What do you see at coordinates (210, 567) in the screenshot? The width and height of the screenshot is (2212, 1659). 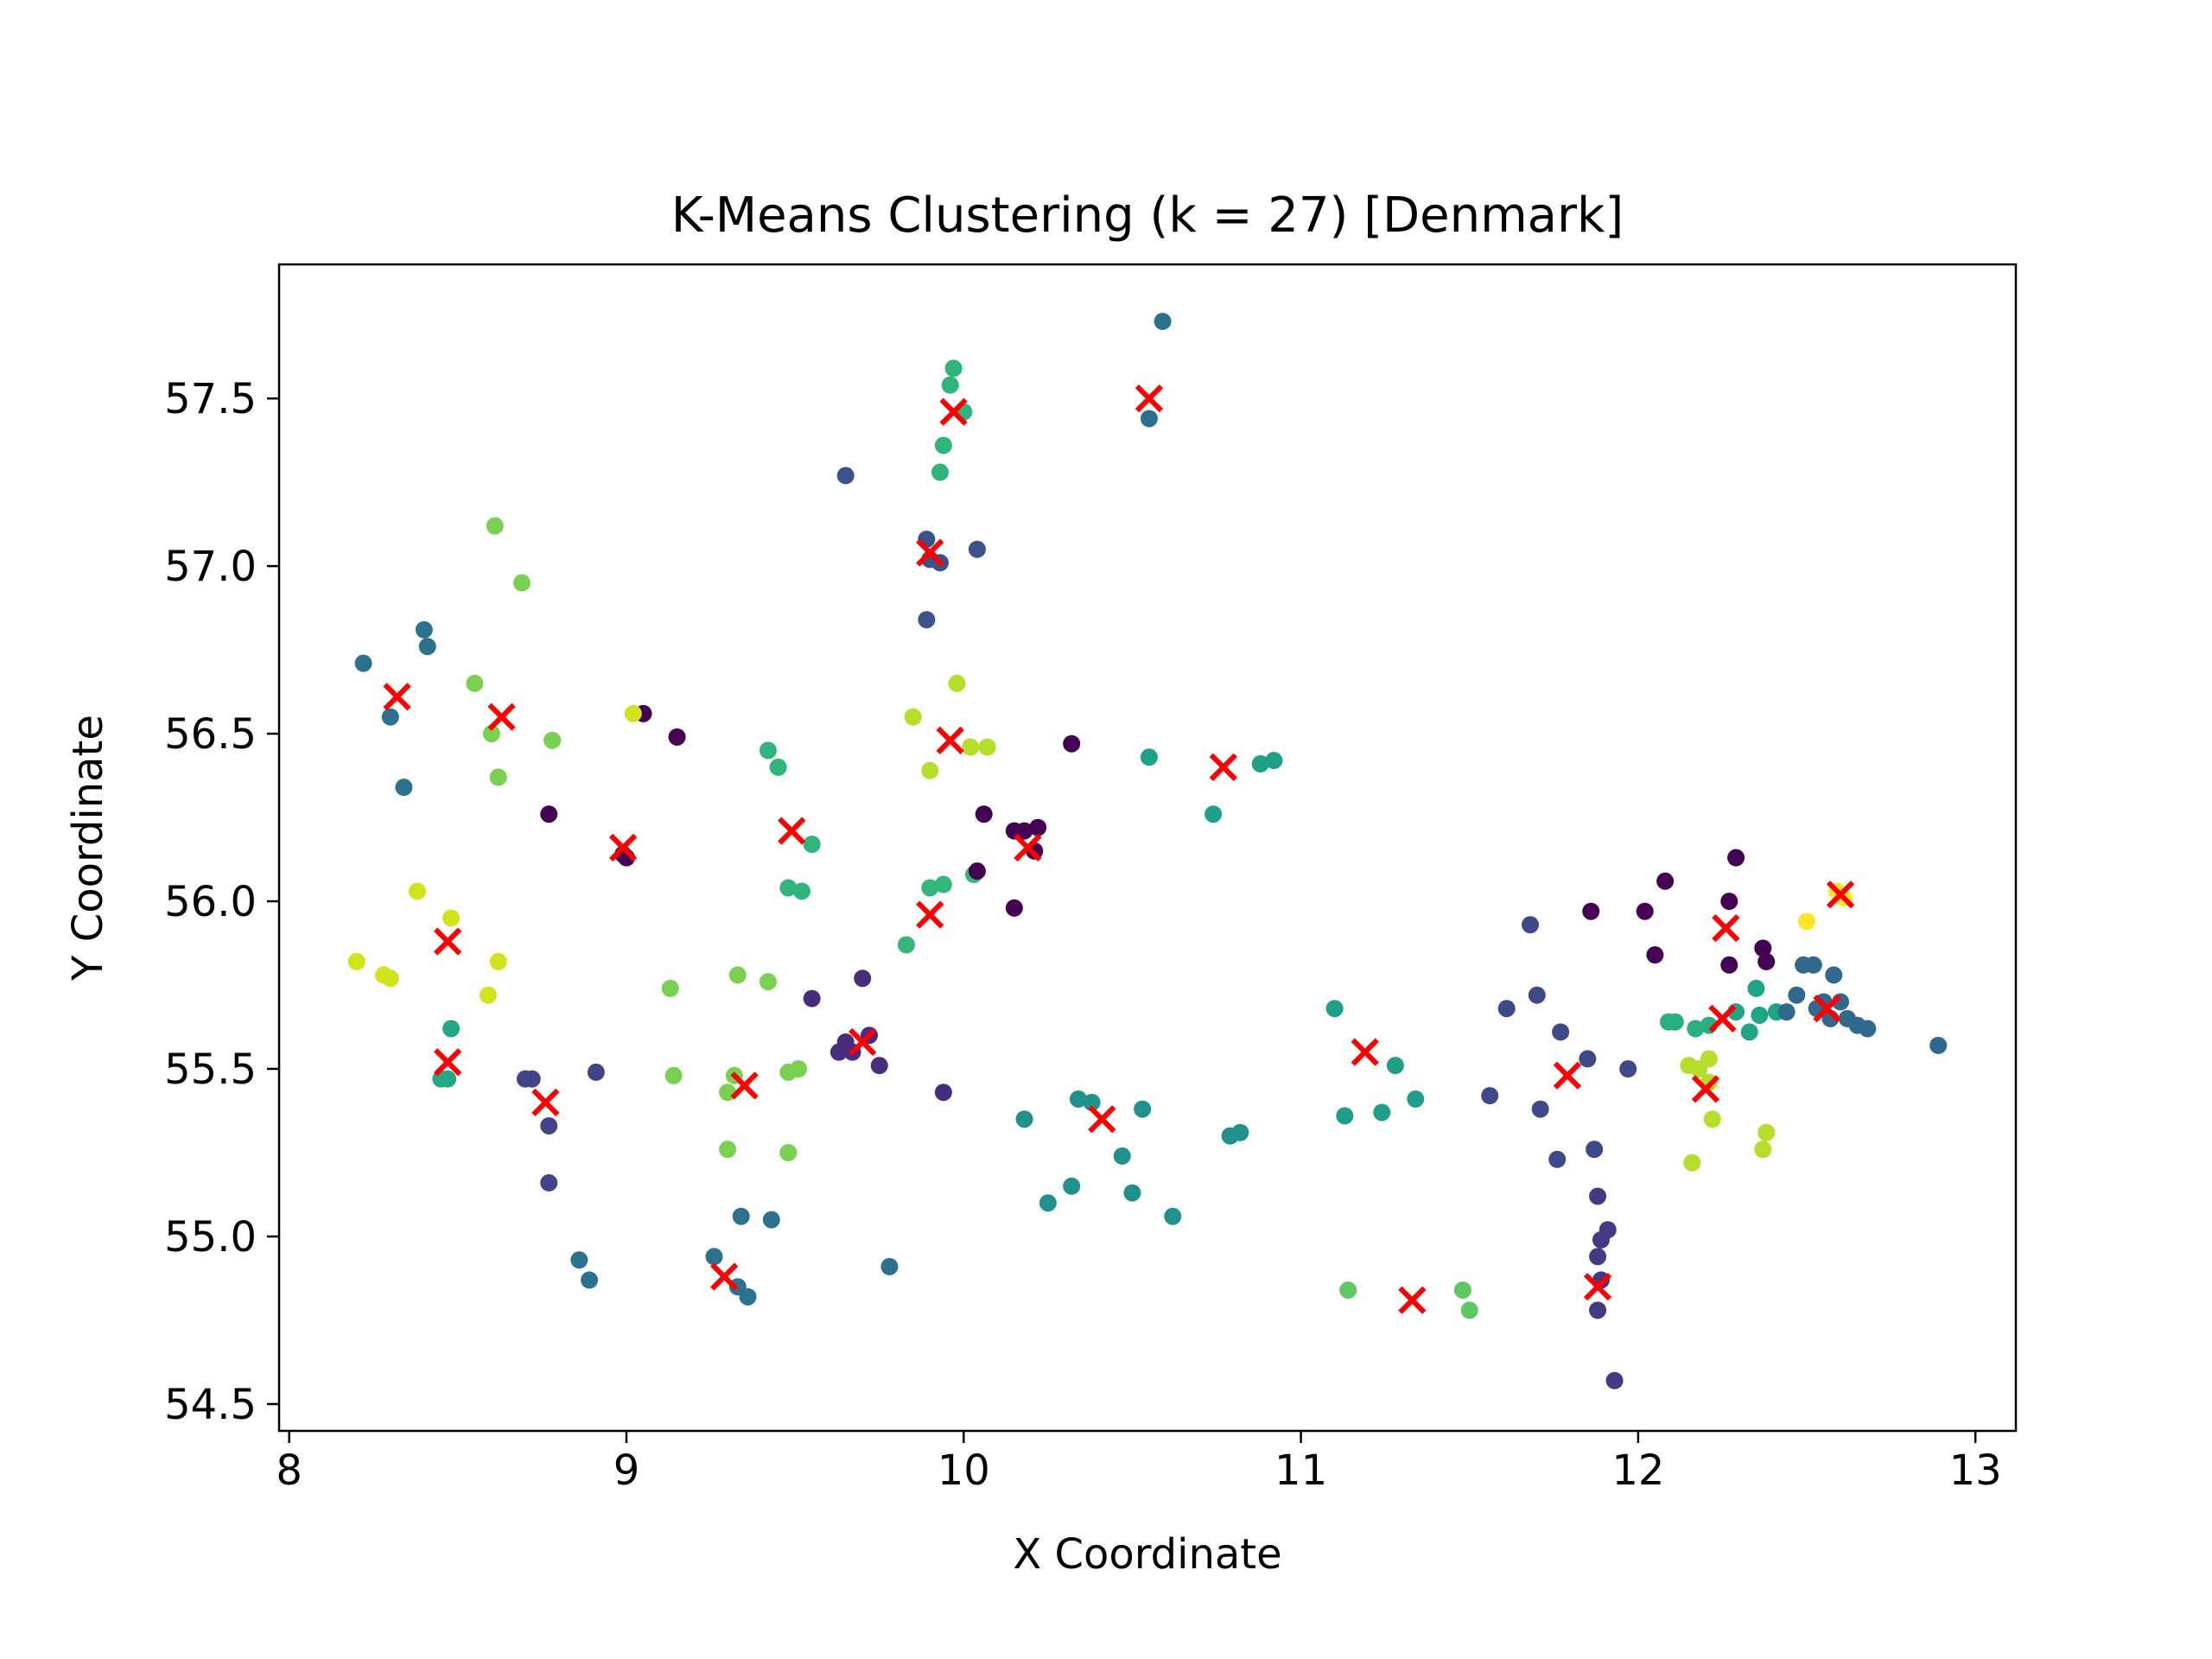 I see `y-tick-label-5: 57.0` at bounding box center [210, 567].